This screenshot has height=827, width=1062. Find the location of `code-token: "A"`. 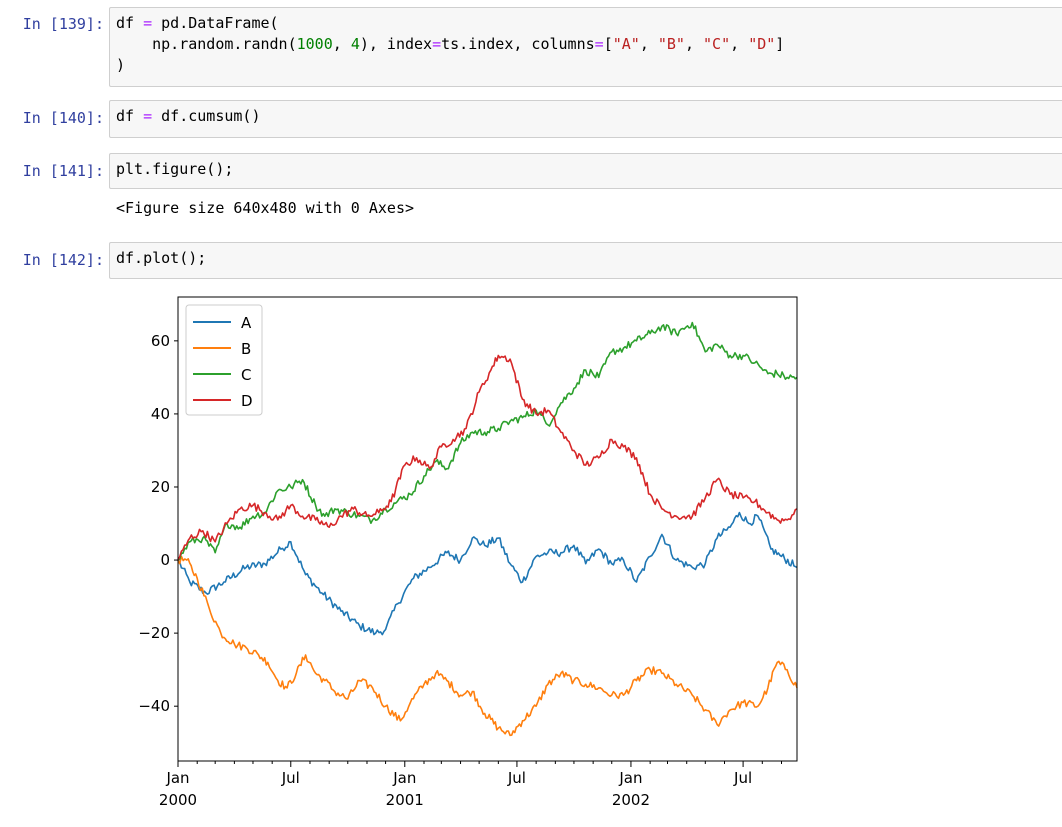

code-token: "A" is located at coordinates (626, 44).